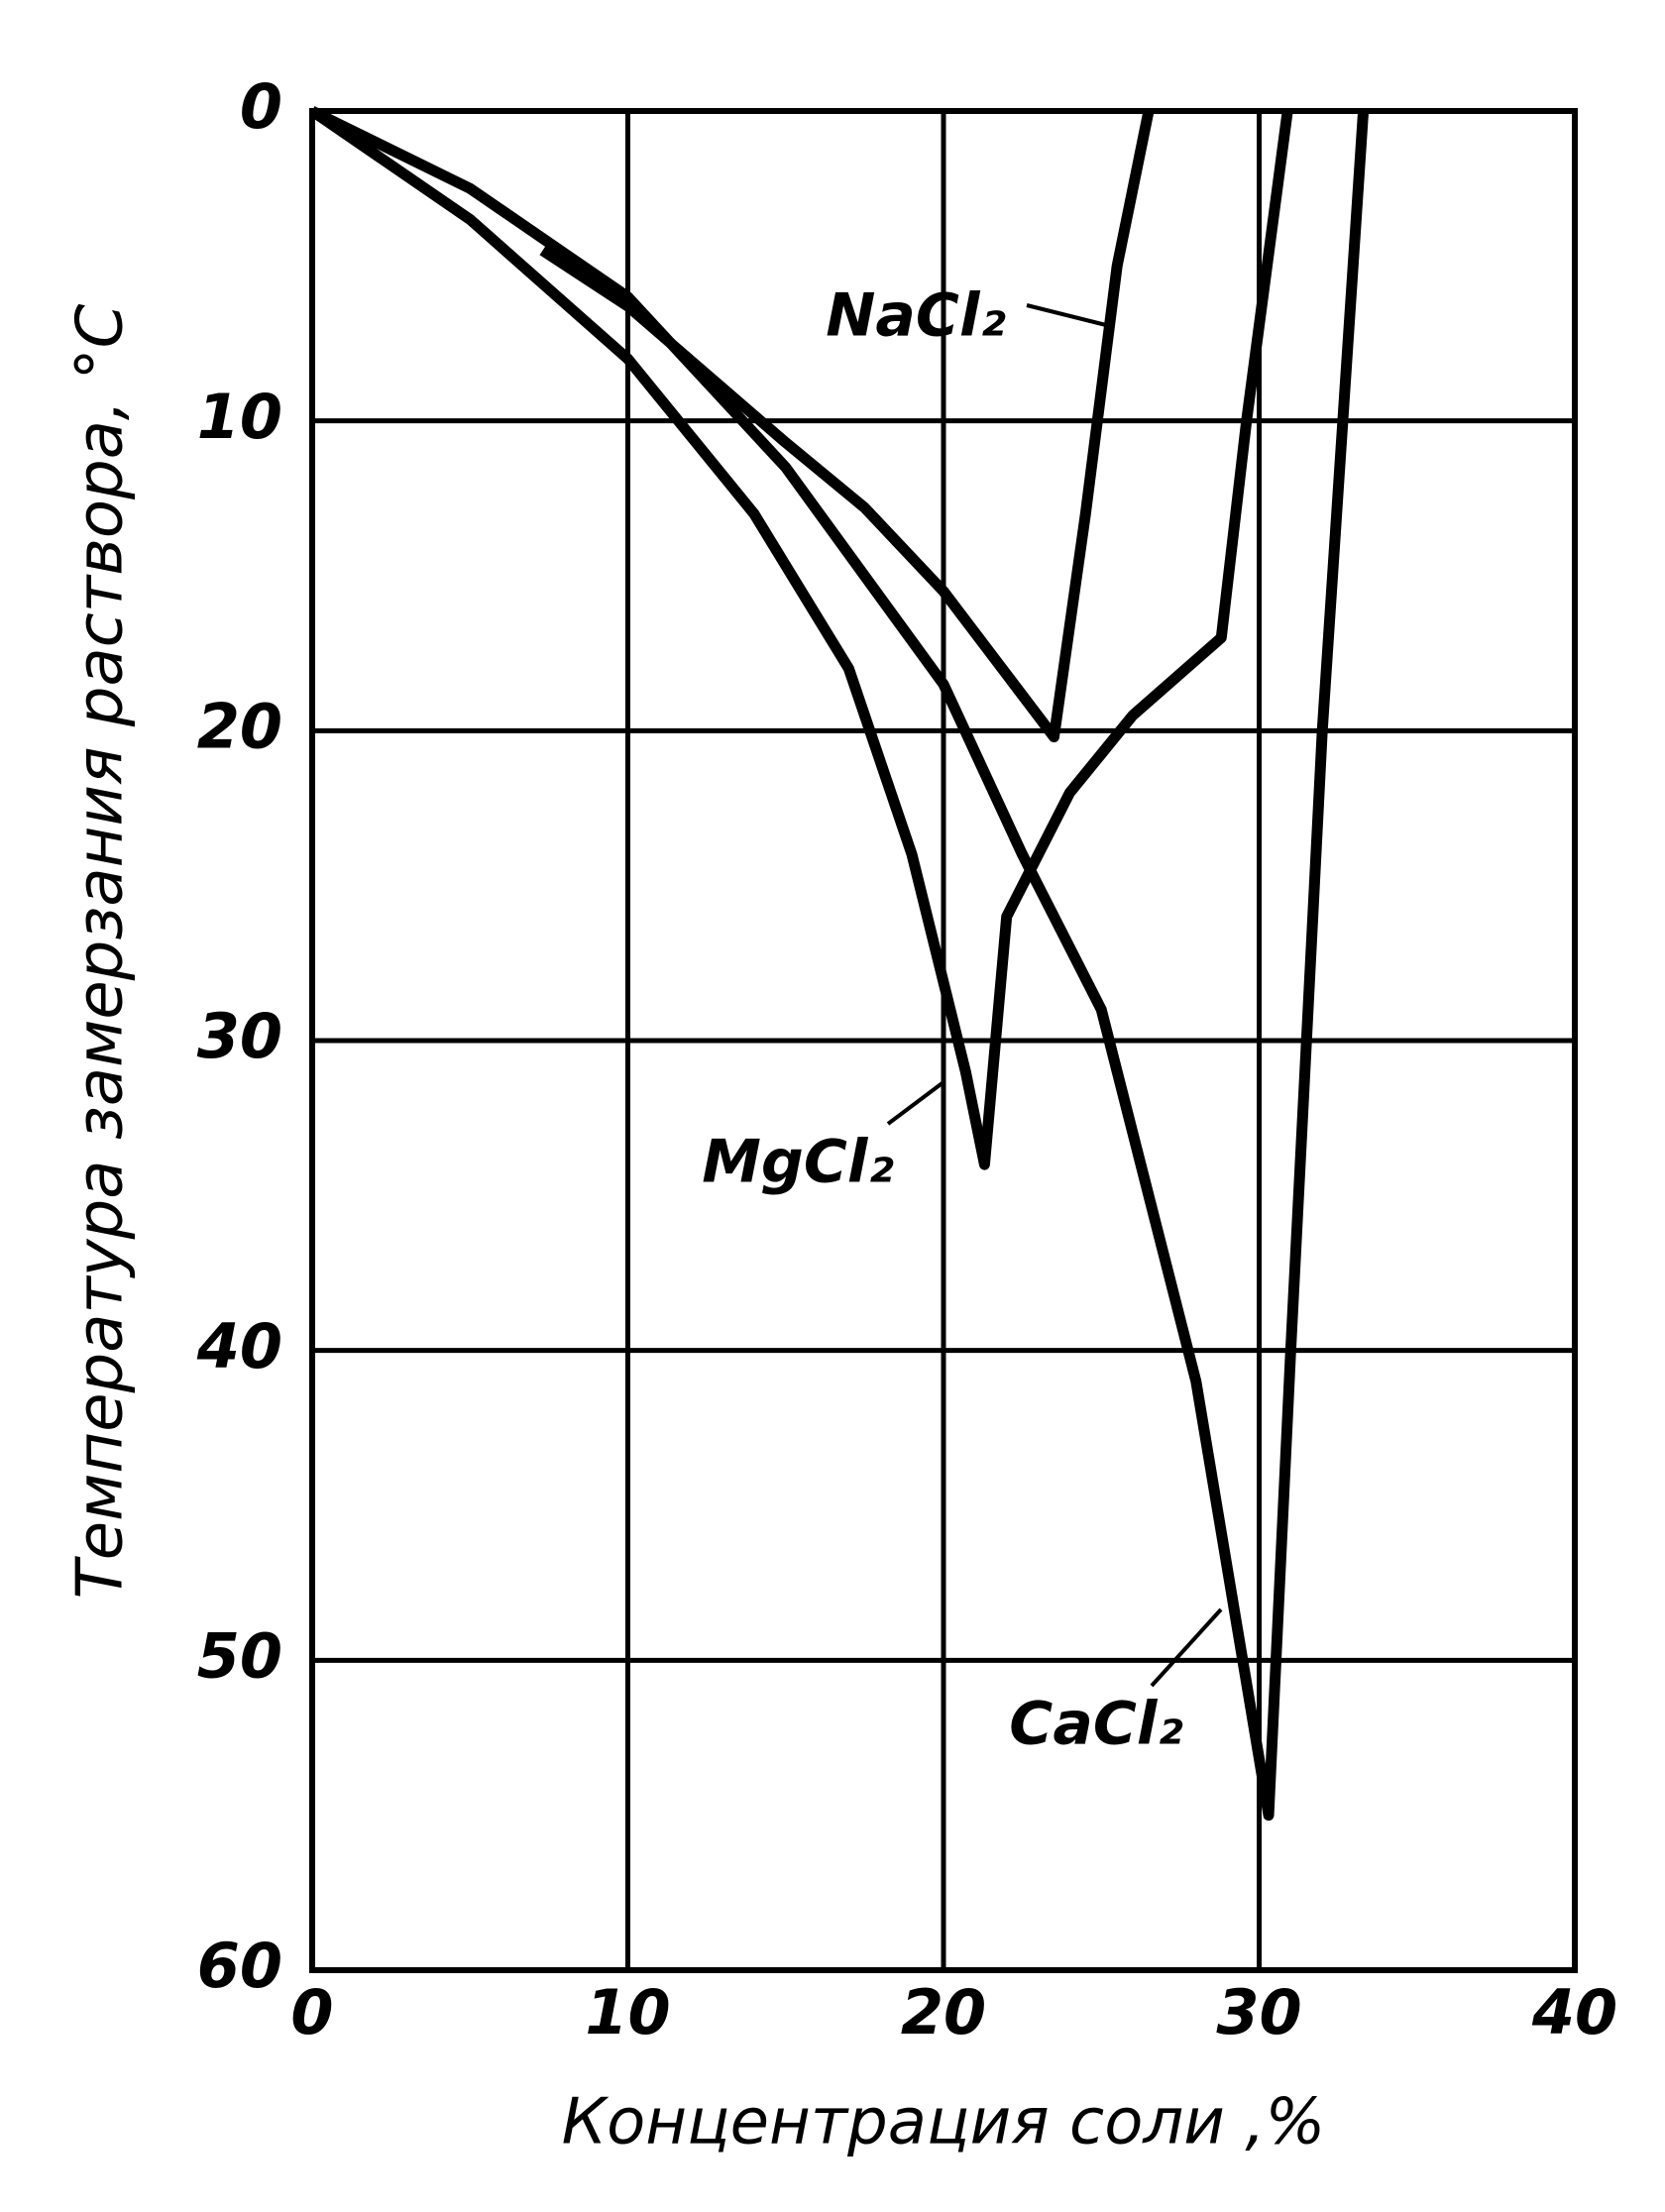 The width and height of the screenshot is (1665, 2212). What do you see at coordinates (239, 1036) in the screenshot?
I see `y-tick-label: 30` at bounding box center [239, 1036].